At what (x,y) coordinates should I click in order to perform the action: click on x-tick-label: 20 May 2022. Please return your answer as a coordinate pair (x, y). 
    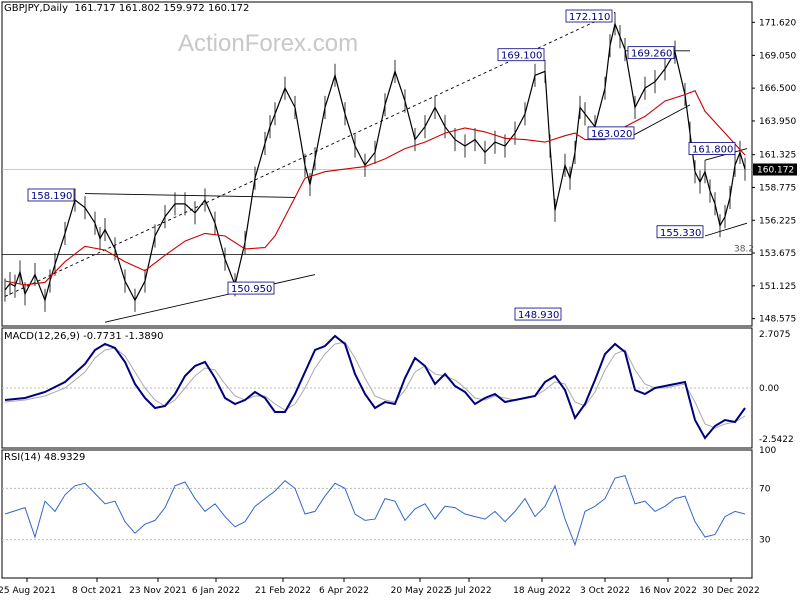
    Looking at the image, I should click on (420, 591).